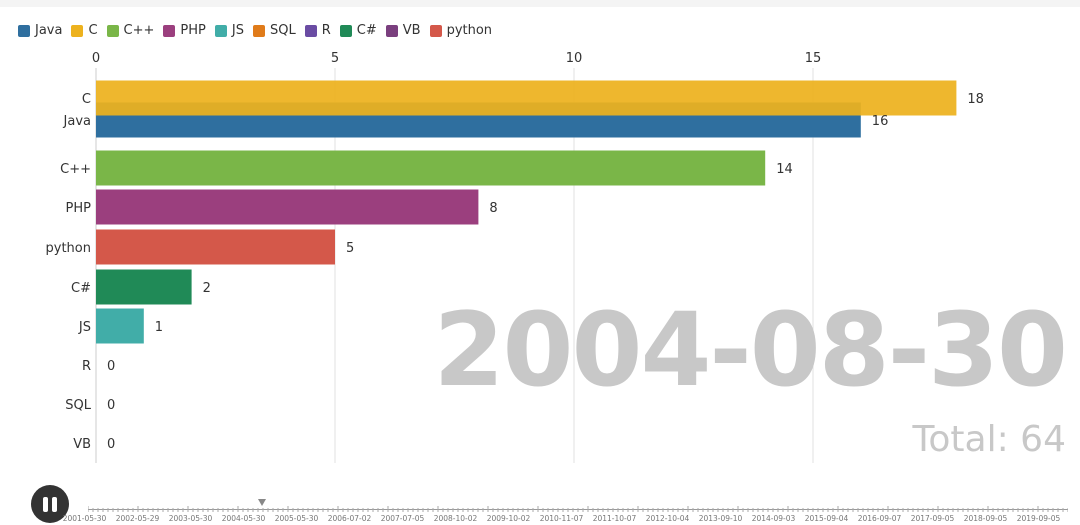  What do you see at coordinates (813, 58) in the screenshot?
I see `x-tick-label: 15` at bounding box center [813, 58].